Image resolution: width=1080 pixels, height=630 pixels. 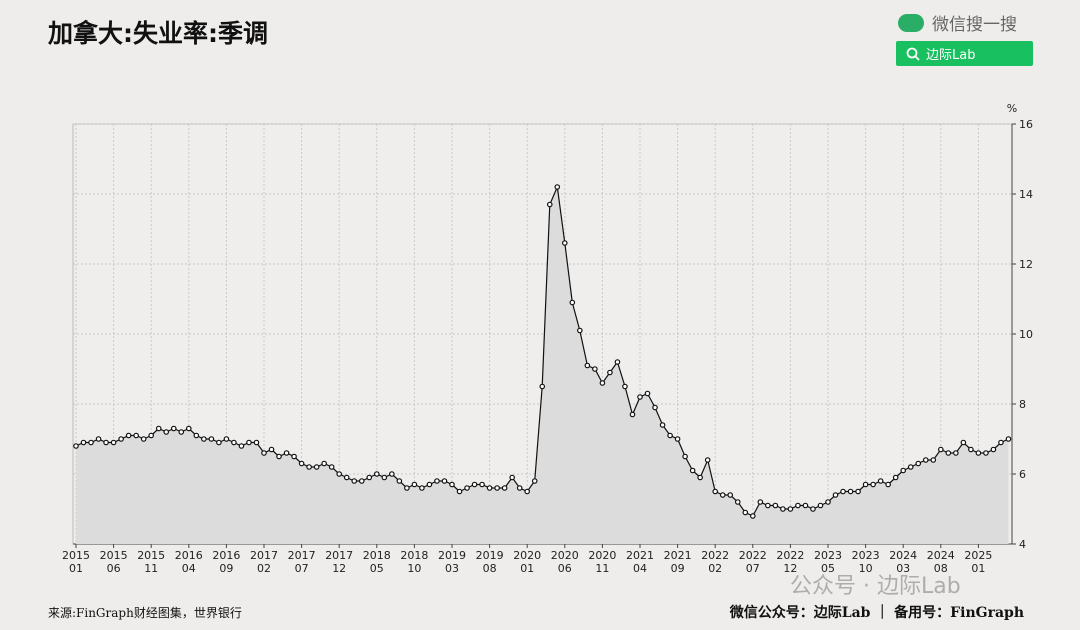 I want to click on watermark: 公众号 · 边际Lab, so click(x=875, y=586).